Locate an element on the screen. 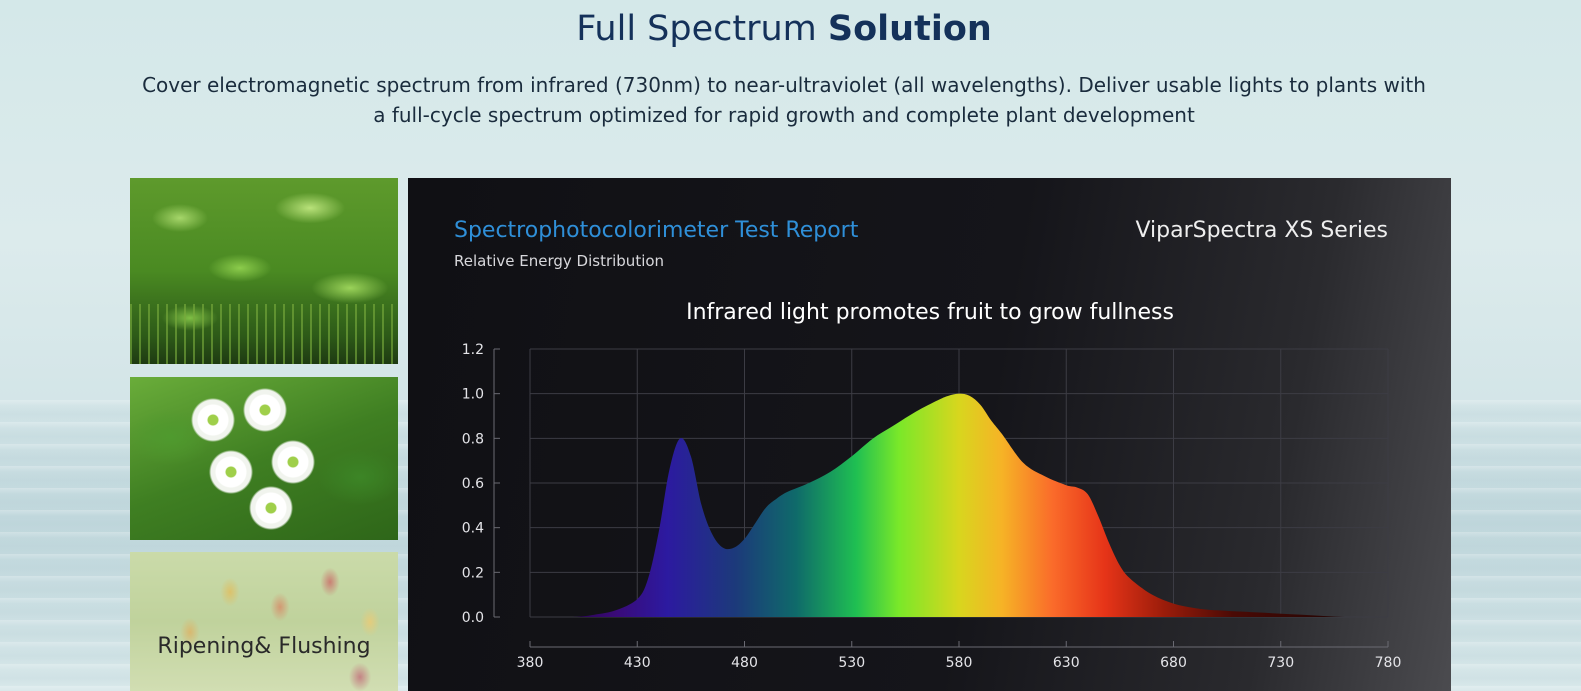 This screenshot has width=1581, height=691. x-axis-ticks: 380 430 480 530 580 630 680 730 780 is located at coordinates (959, 656).